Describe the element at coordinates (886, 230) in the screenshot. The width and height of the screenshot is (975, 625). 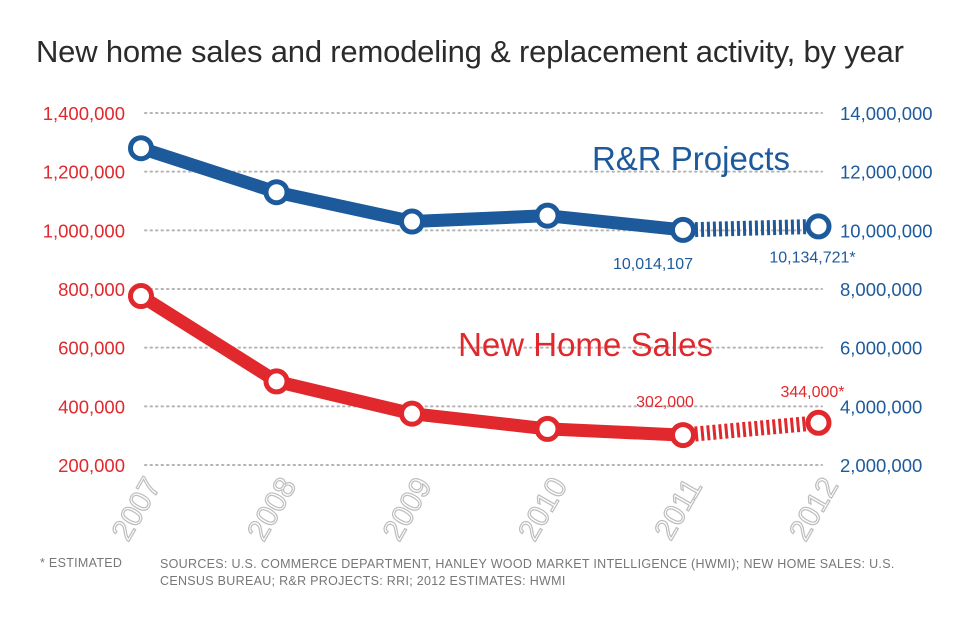
I see `right-tick-label: 10,000,000` at that location.